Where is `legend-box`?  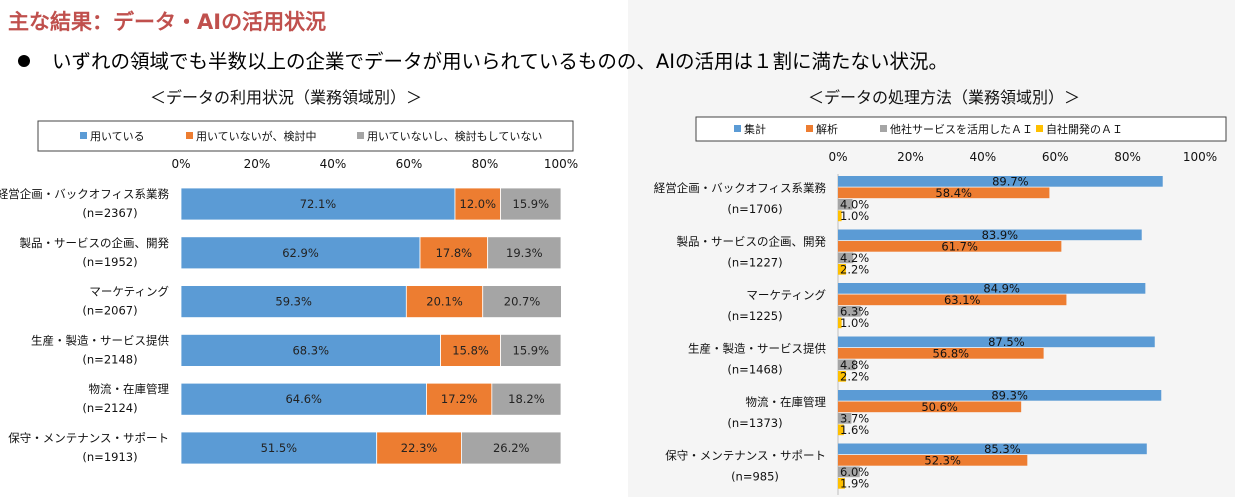
legend-box is located at coordinates (305, 136).